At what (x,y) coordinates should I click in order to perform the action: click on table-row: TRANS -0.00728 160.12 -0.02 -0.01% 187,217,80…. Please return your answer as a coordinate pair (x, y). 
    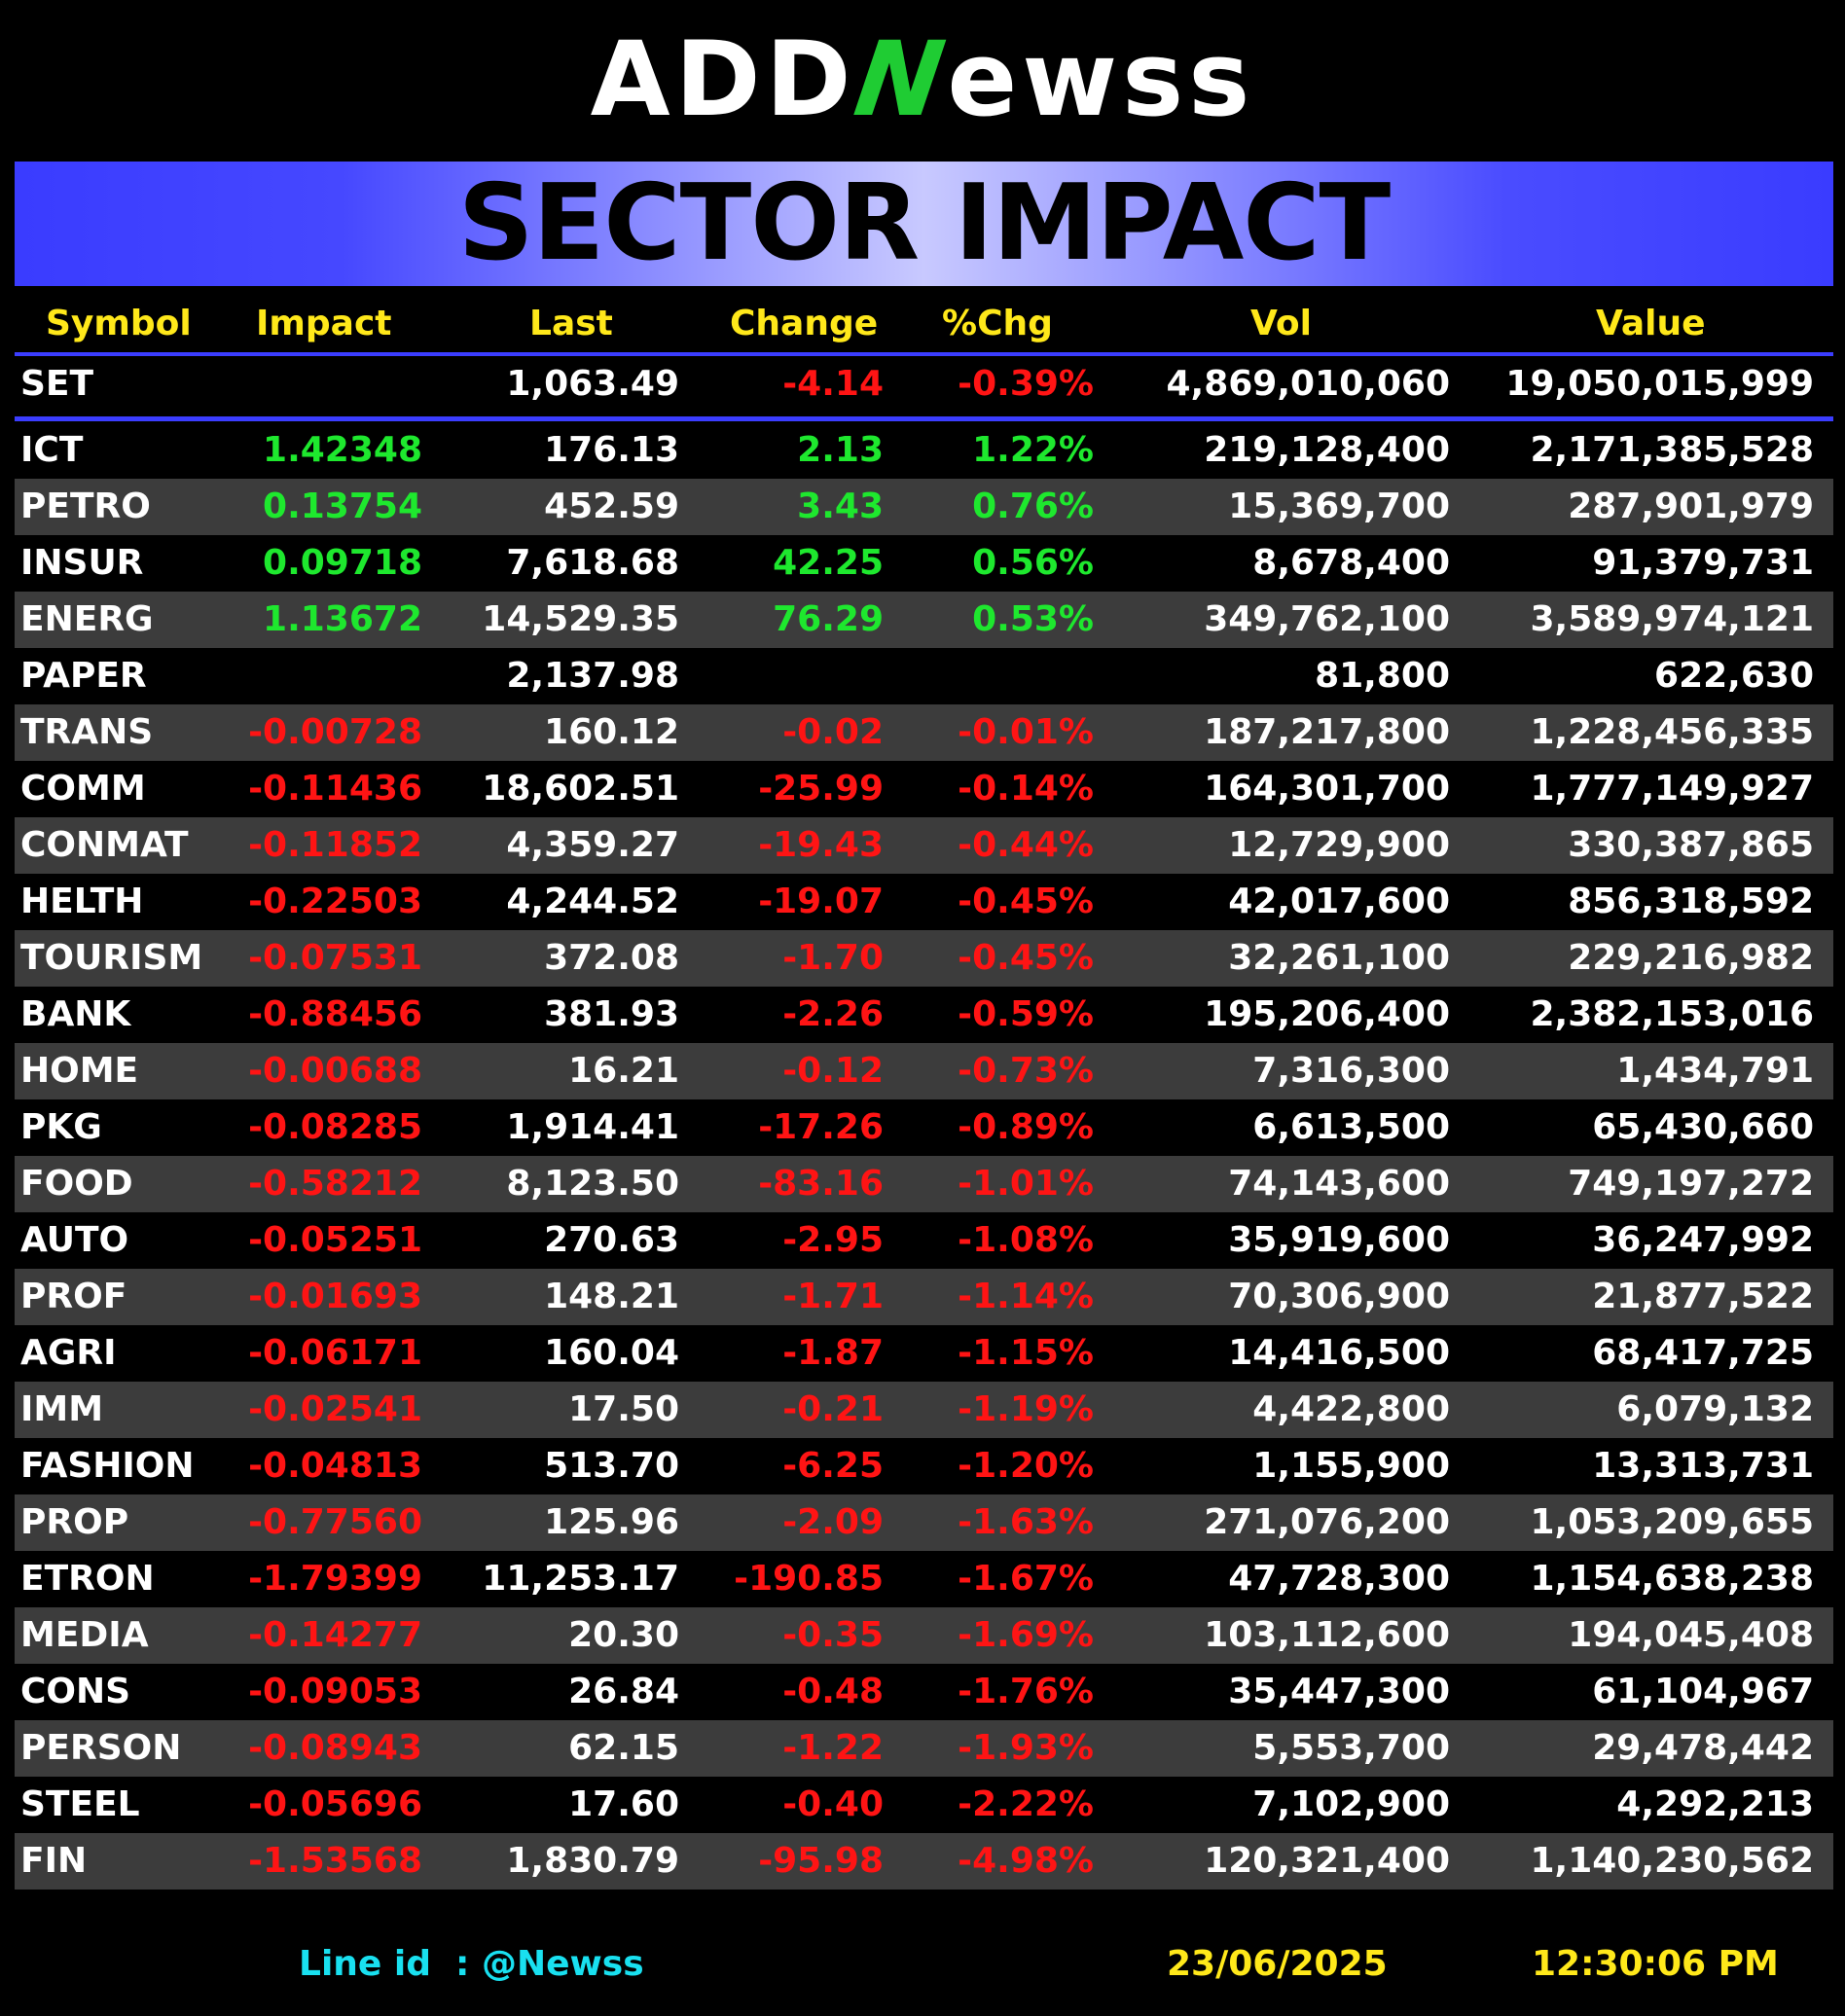
    Looking at the image, I should click on (924, 732).